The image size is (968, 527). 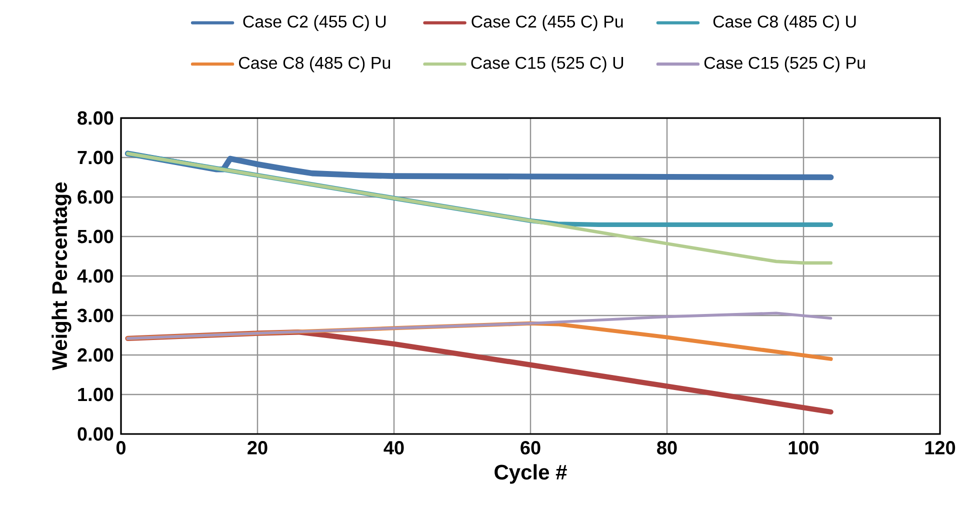 What do you see at coordinates (530, 474) in the screenshot?
I see `x-axis-title: Cycle #` at bounding box center [530, 474].